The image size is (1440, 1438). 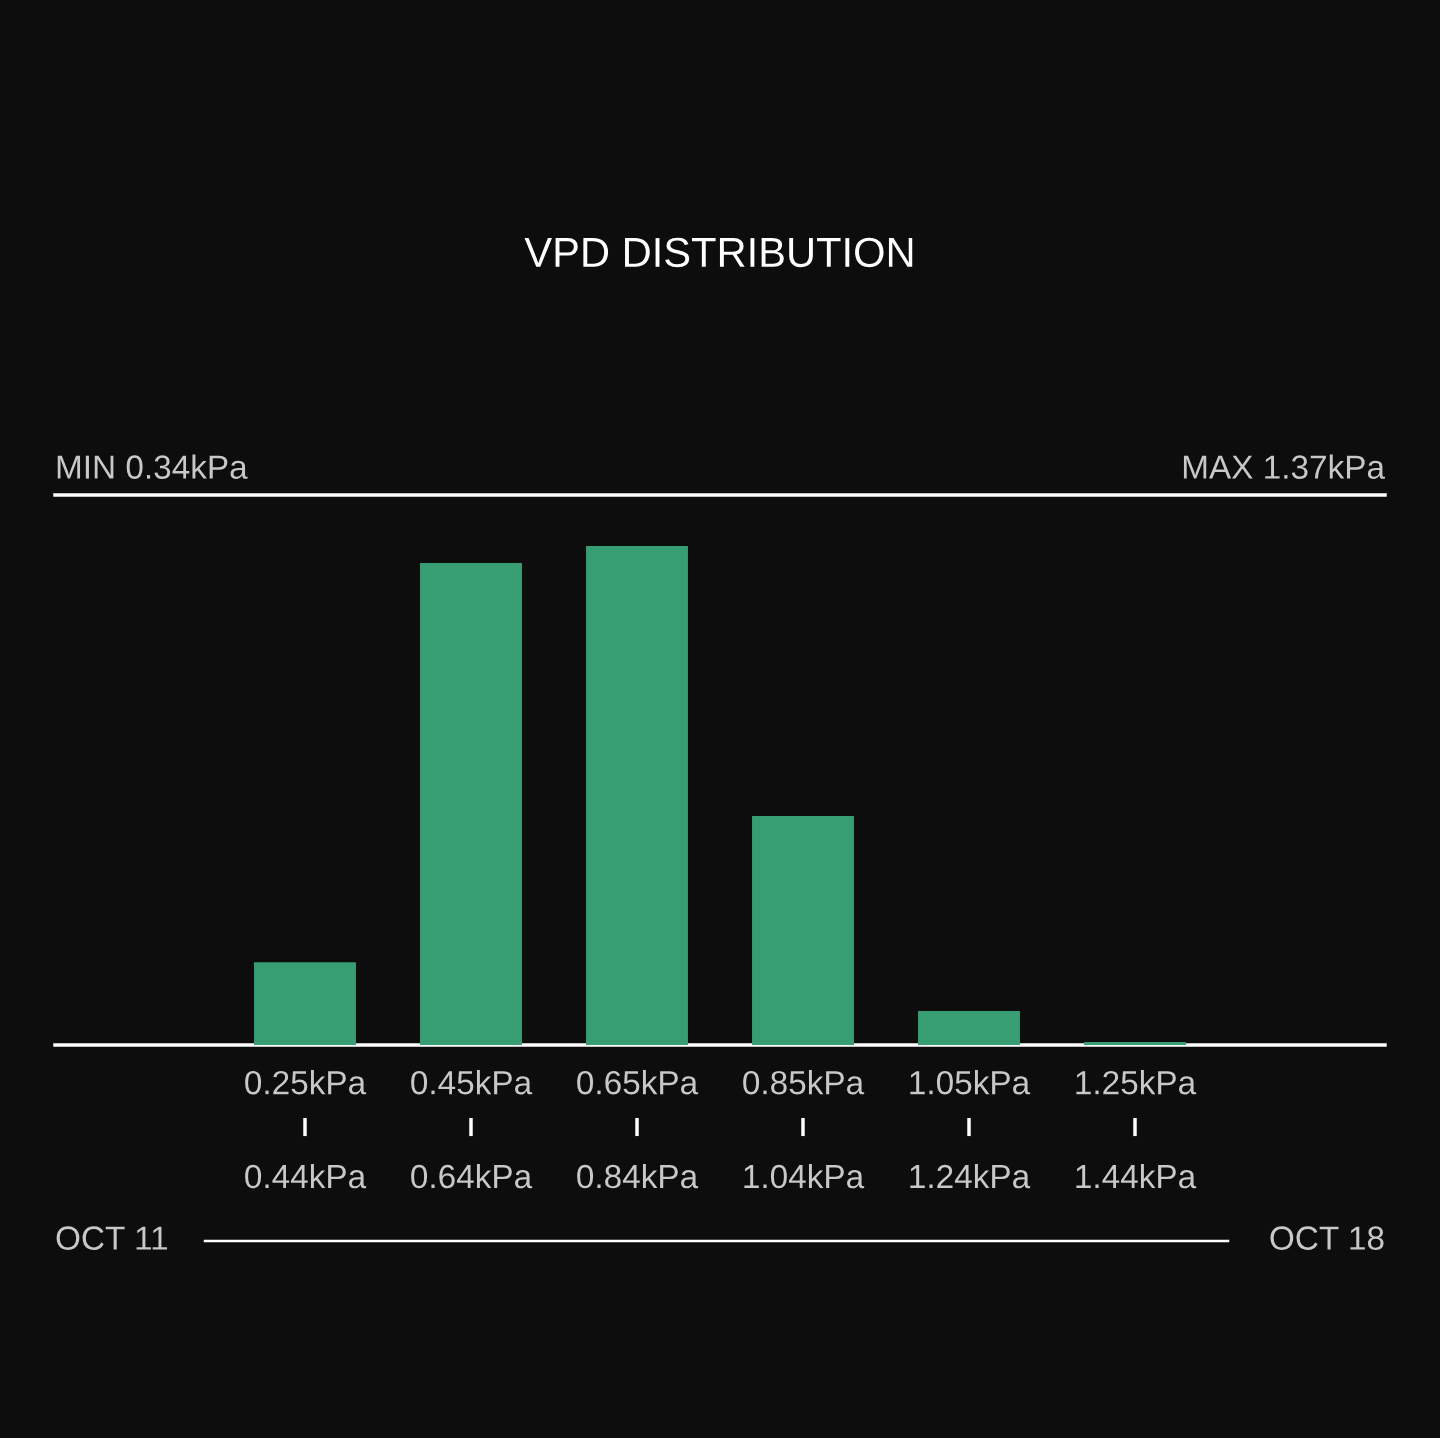 What do you see at coordinates (638, 1129) in the screenshot?
I see `category-label: 0.65kPa 0.84kPa` at bounding box center [638, 1129].